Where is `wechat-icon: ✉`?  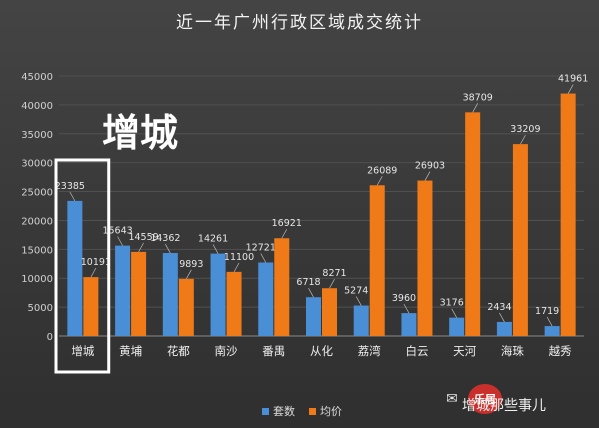
wechat-icon: ✉ is located at coordinates (452, 399).